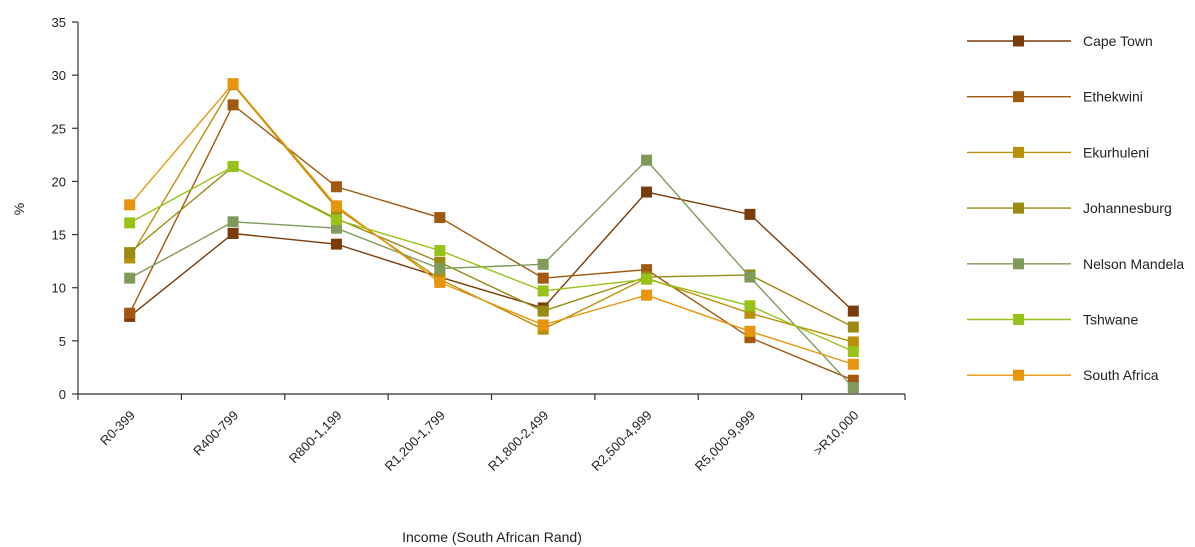  Describe the element at coordinates (1110, 320) in the screenshot. I see `legend-label: Tshwane` at that location.